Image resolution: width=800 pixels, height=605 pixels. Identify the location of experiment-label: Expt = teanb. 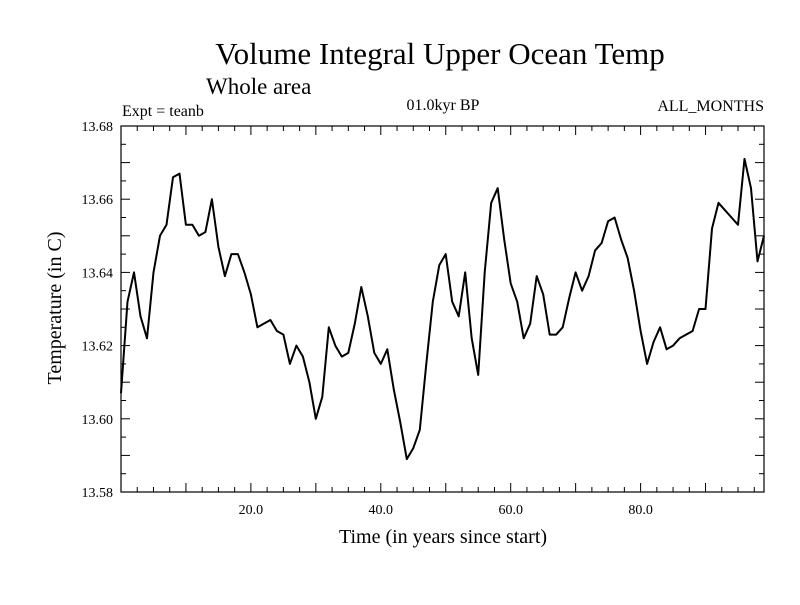
(163, 111).